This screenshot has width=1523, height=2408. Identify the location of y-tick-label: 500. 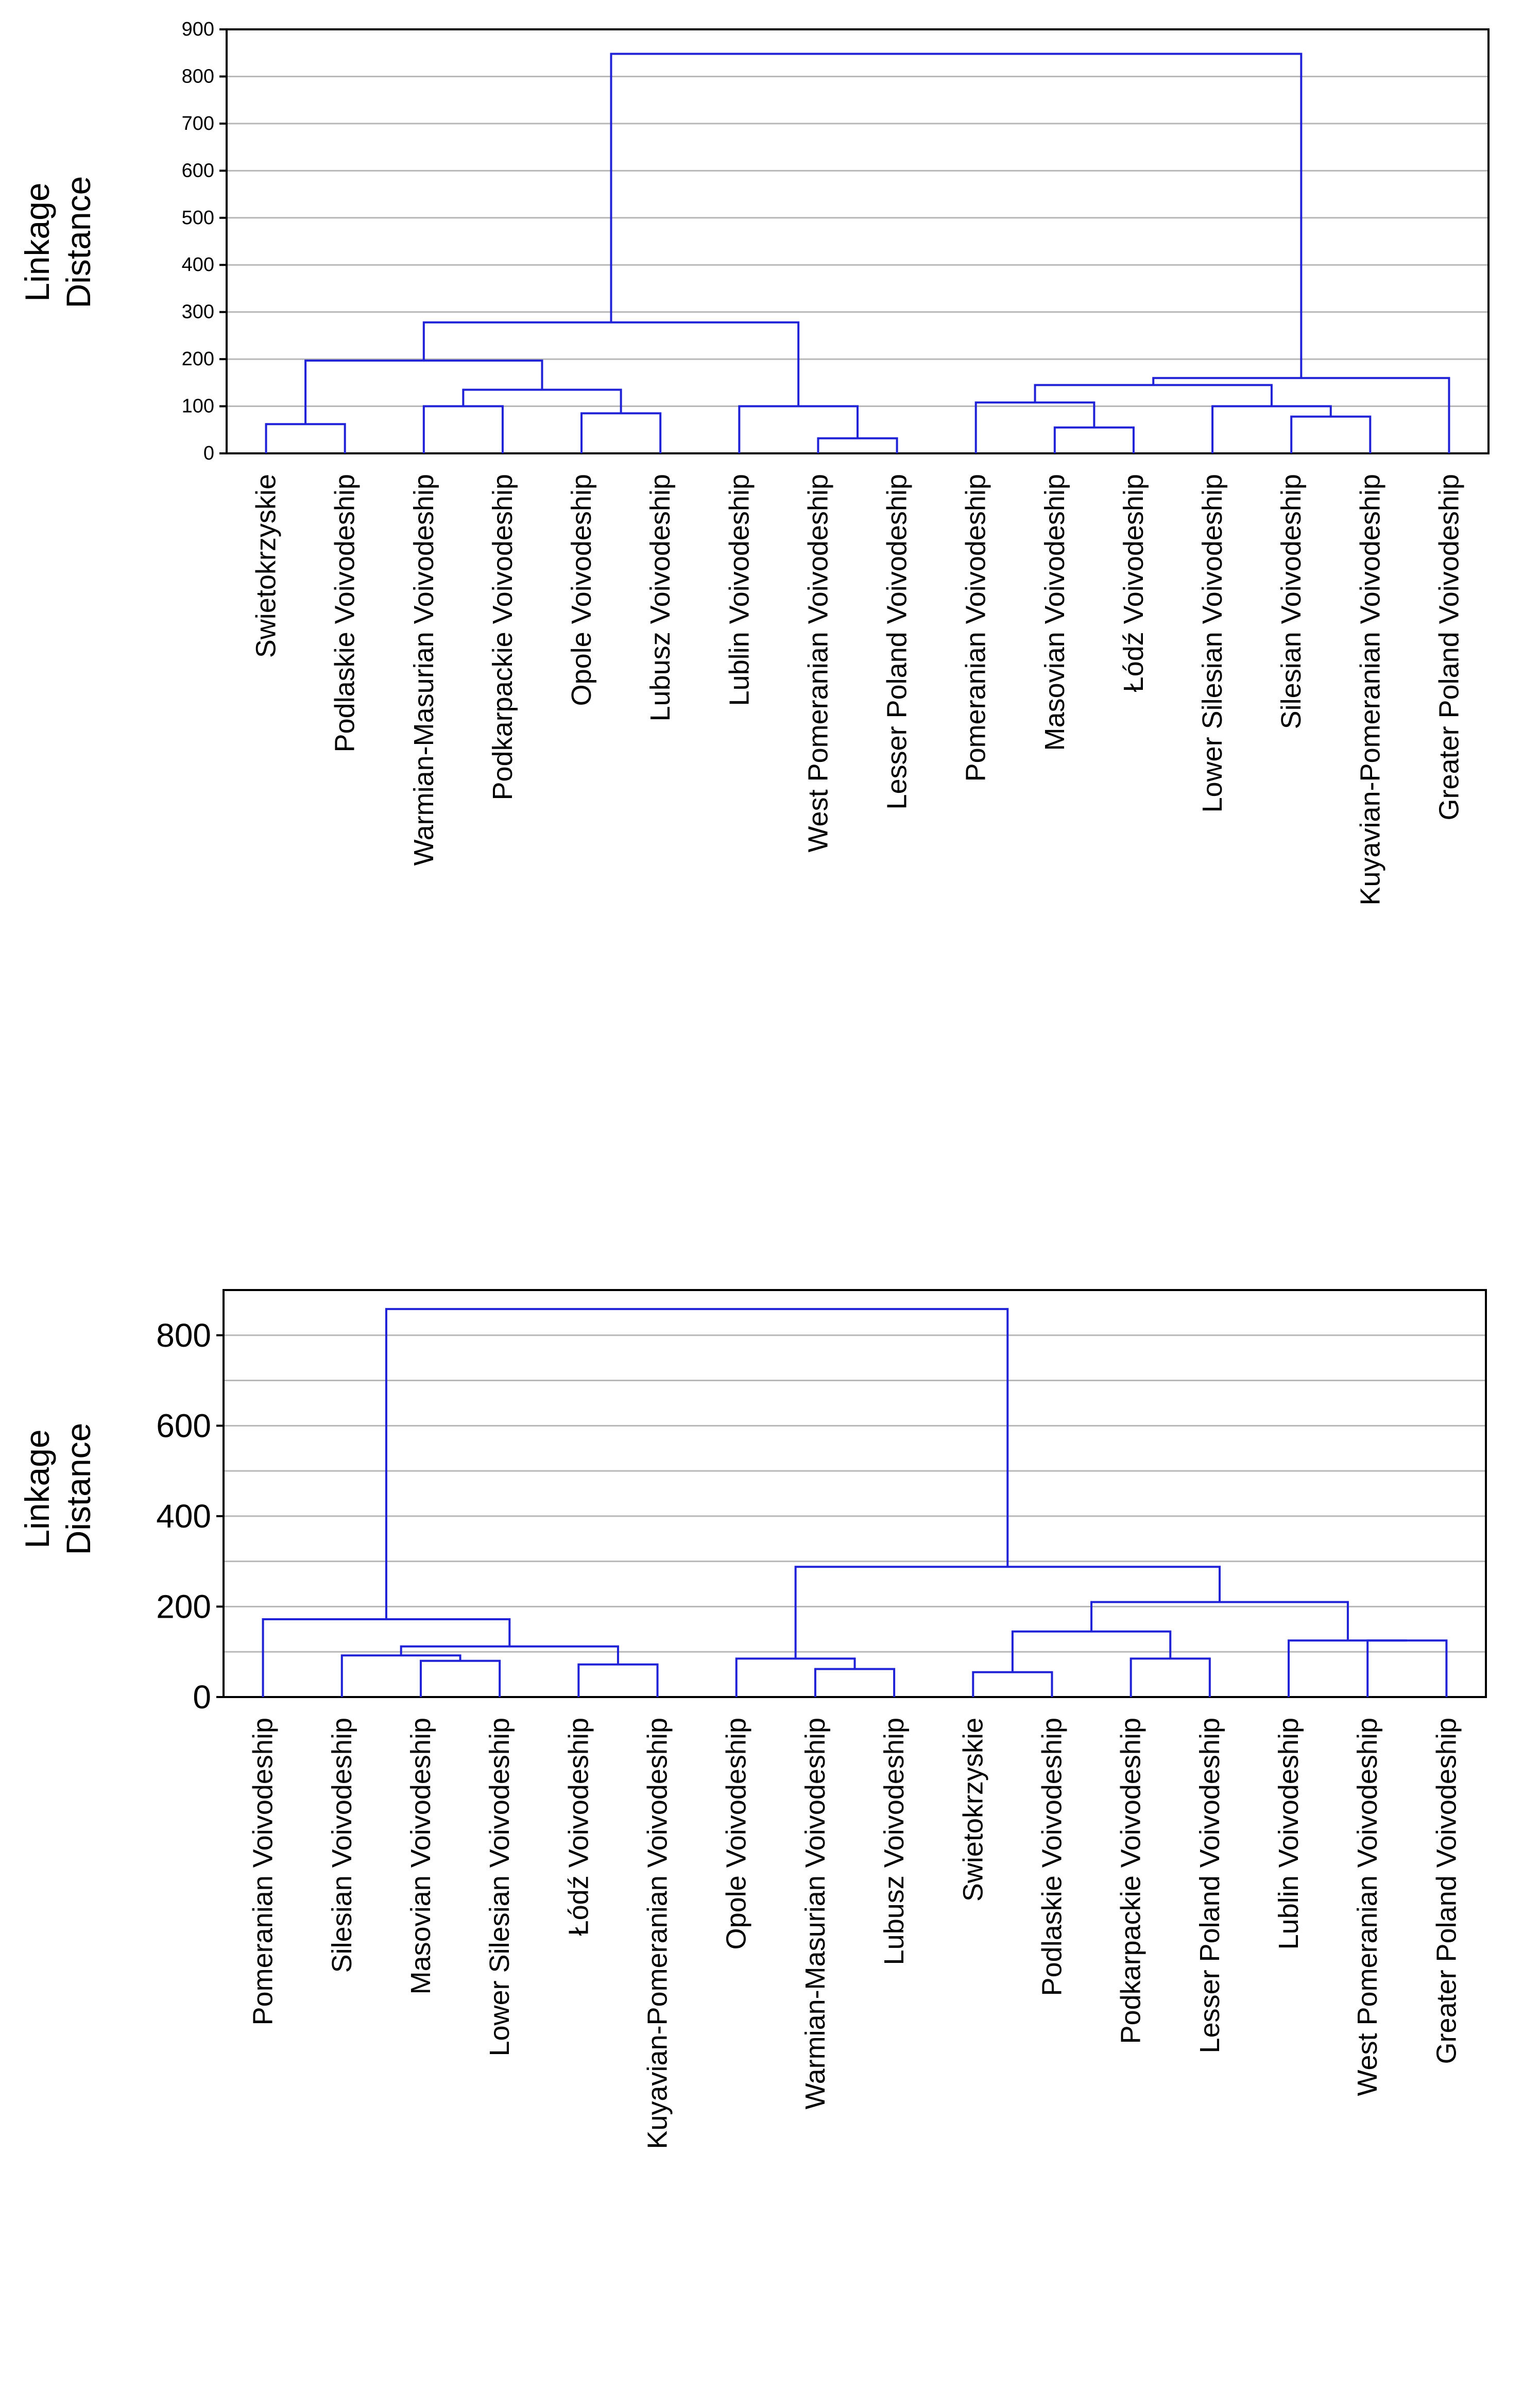
(198, 218).